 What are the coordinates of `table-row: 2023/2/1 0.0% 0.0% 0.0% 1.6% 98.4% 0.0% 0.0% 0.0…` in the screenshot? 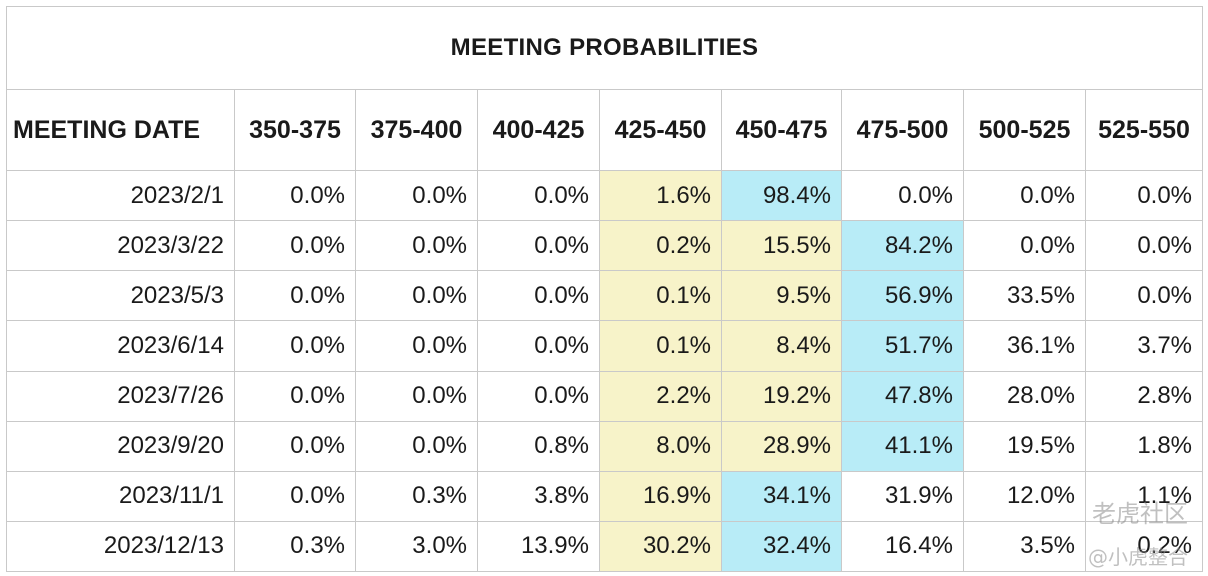 It's located at (605, 195).